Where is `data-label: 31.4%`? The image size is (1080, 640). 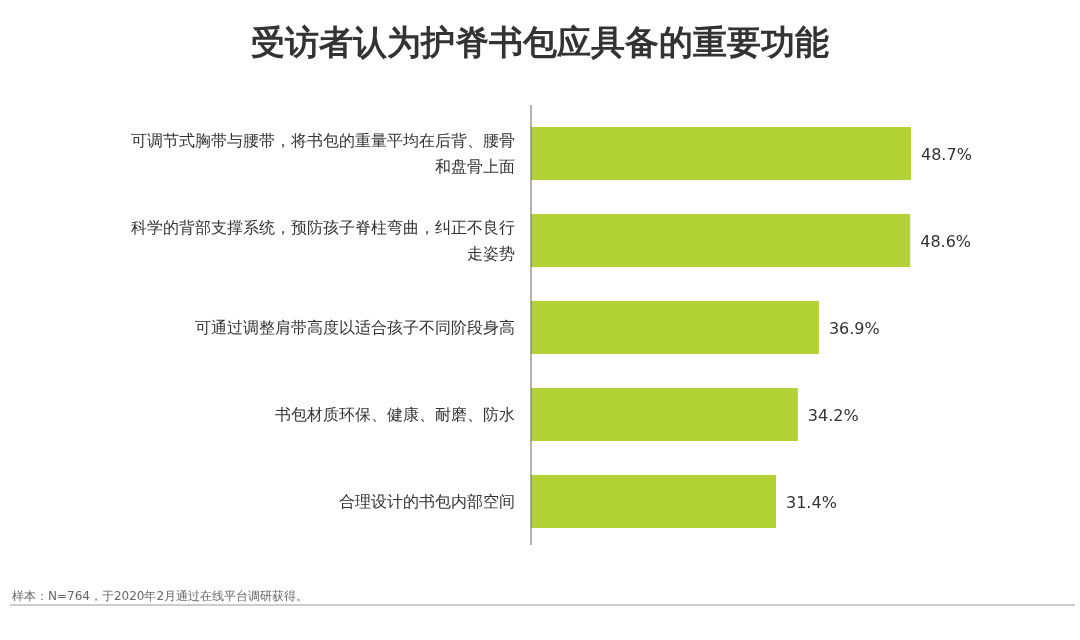
data-label: 31.4% is located at coordinates (811, 502).